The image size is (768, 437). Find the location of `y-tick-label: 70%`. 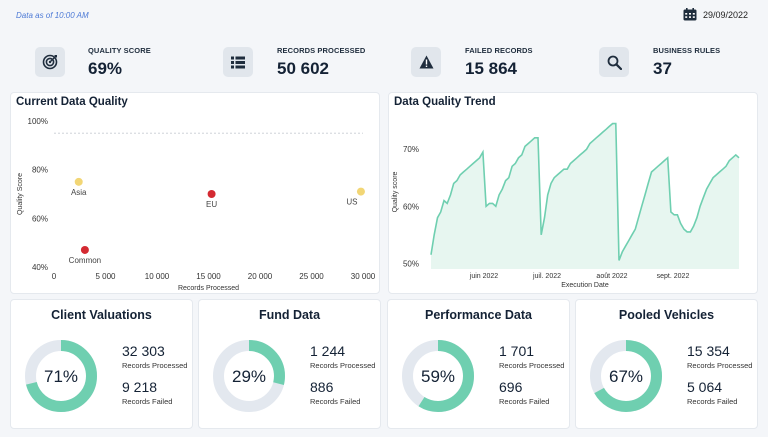

y-tick-label: 70% is located at coordinates (411, 149).